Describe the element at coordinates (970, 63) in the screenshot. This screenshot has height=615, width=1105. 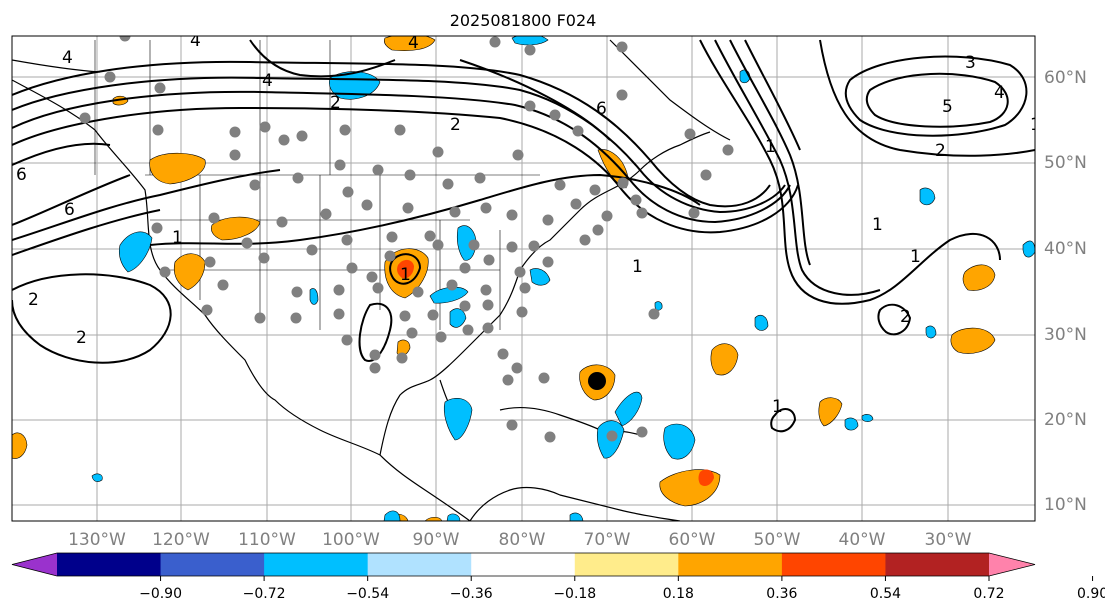
I see `contour-label: 3` at that location.